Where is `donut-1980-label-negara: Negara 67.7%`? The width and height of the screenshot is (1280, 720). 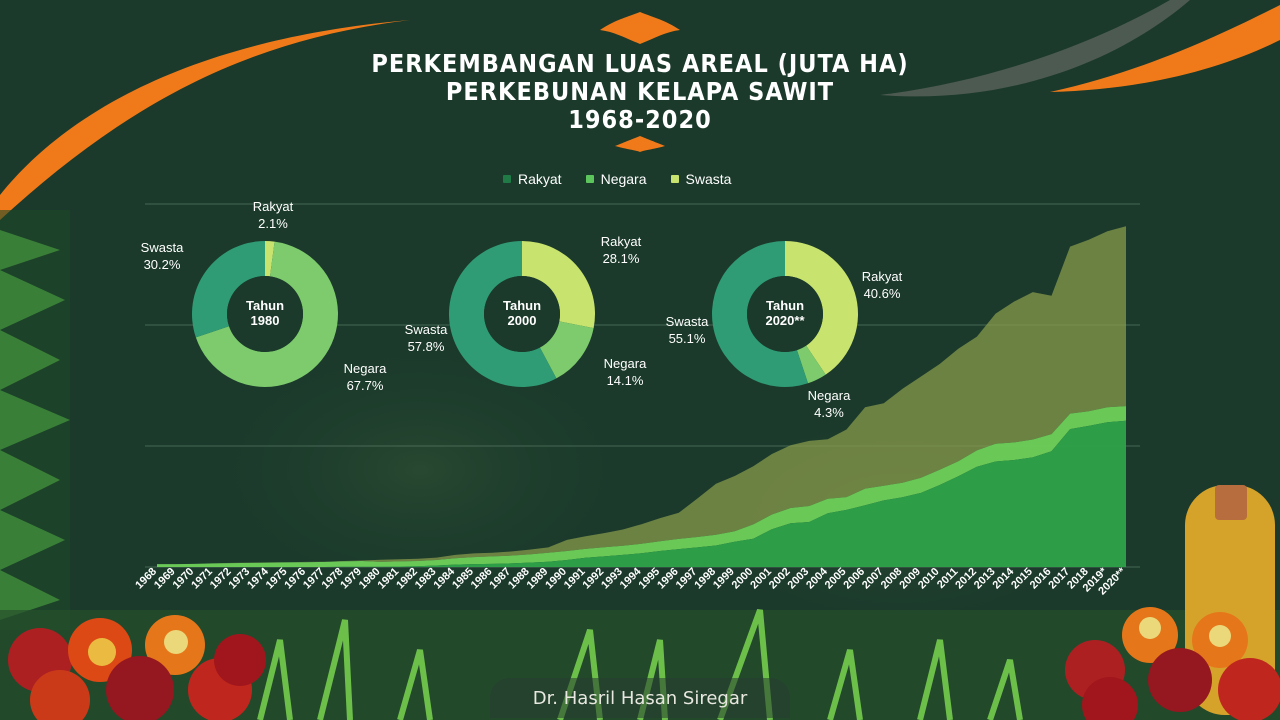
donut-1980-label-negara: Negara 67.7% is located at coordinates (365, 377).